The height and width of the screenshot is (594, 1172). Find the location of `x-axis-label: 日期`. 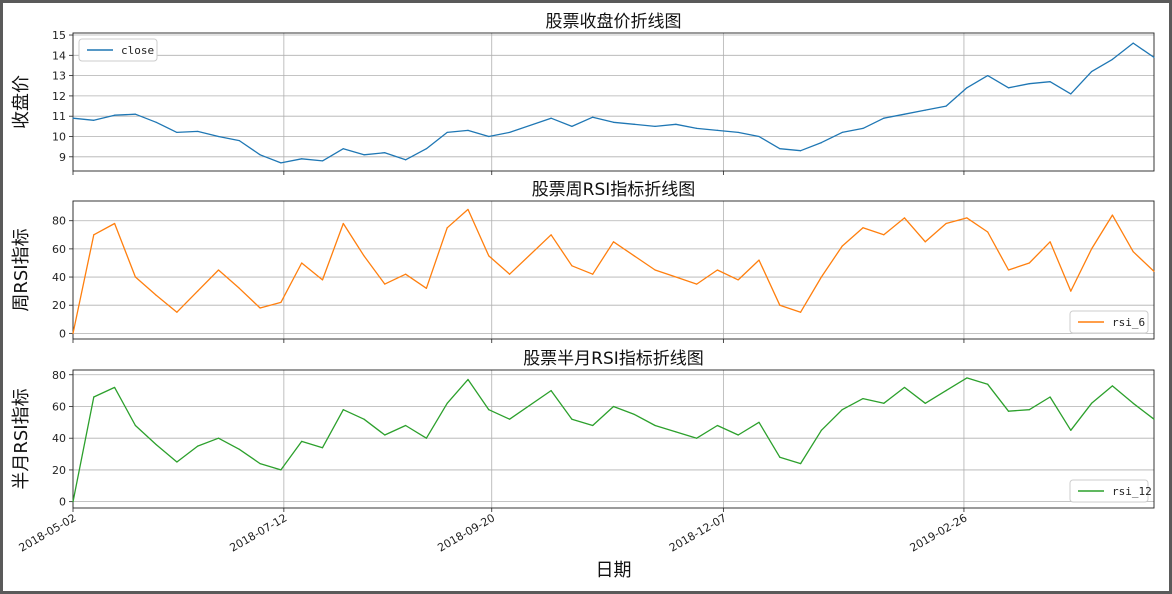

x-axis-label: 日期 is located at coordinates (614, 570).